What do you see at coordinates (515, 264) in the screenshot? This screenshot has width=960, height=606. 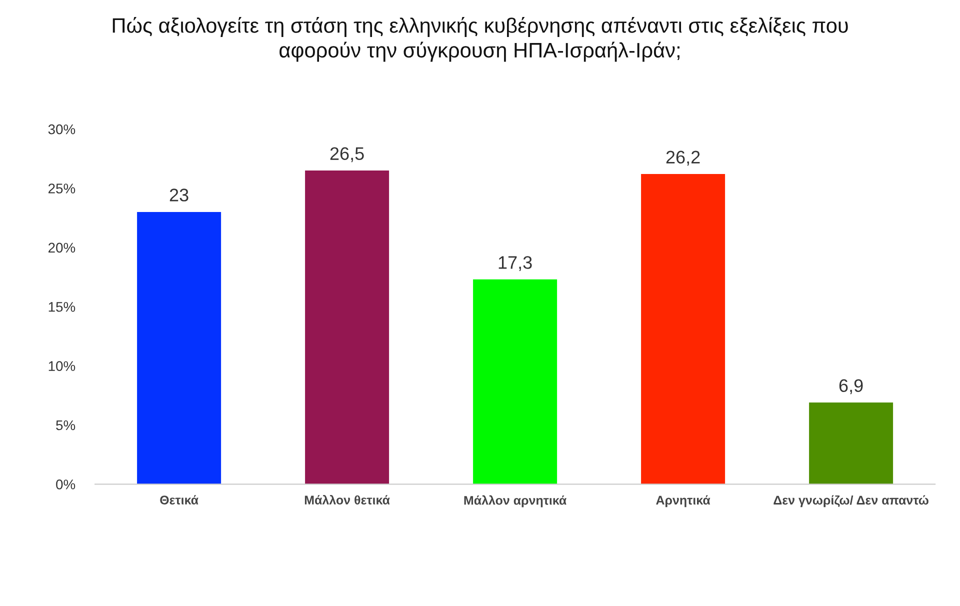 I see `data-label: 17,3` at bounding box center [515, 264].